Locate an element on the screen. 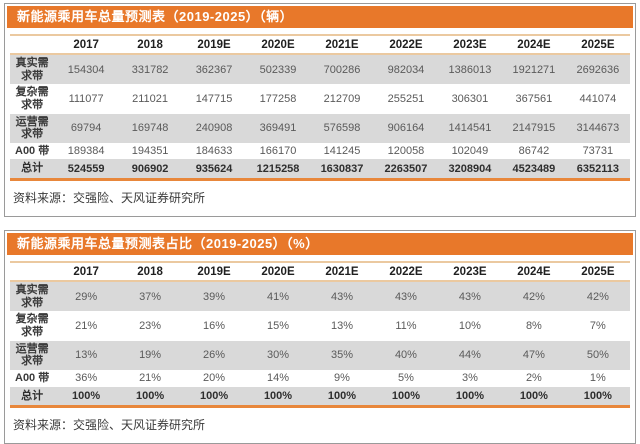 The height and width of the screenshot is (444, 640). data-cell: 141245 is located at coordinates (342, 151).